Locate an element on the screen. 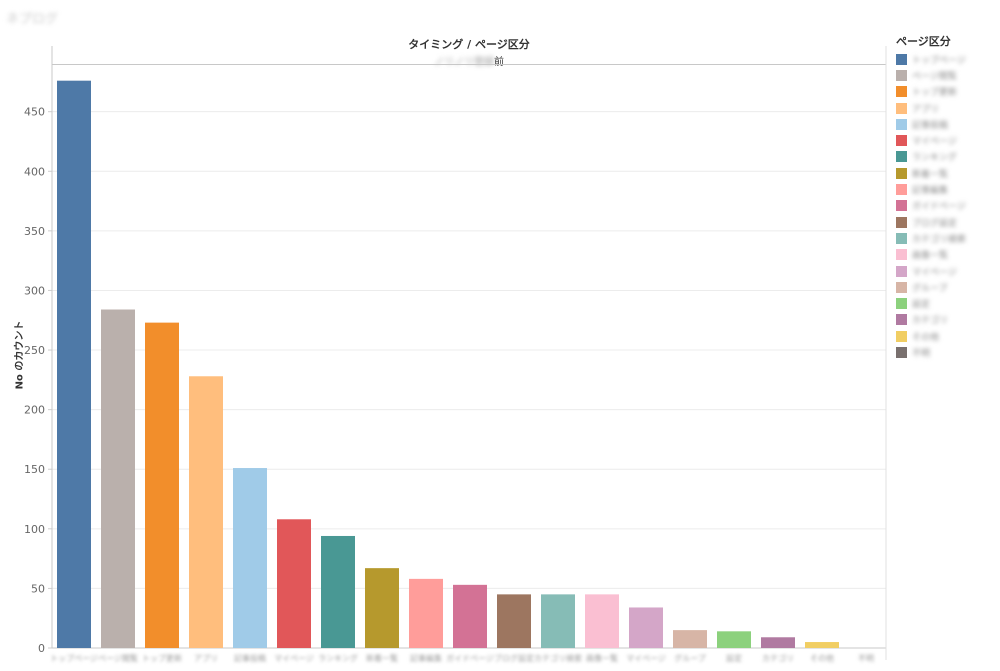  column-header-value: ノリノリ登録前 is located at coordinates (469, 60).